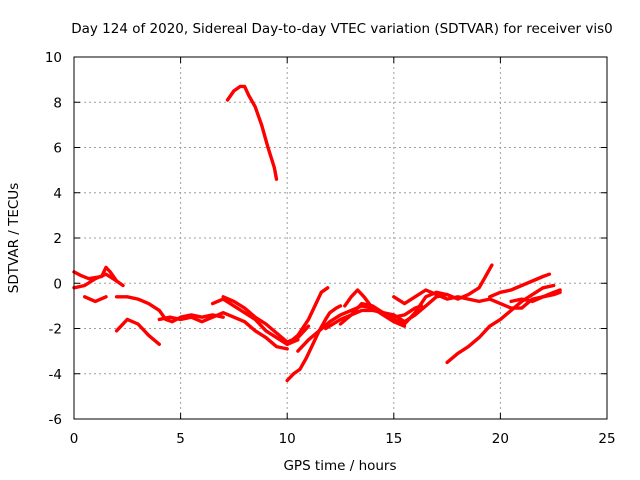 The width and height of the screenshot is (640, 480). Describe the element at coordinates (169, 309) in the screenshot. I see `series-line-s5` at that location.